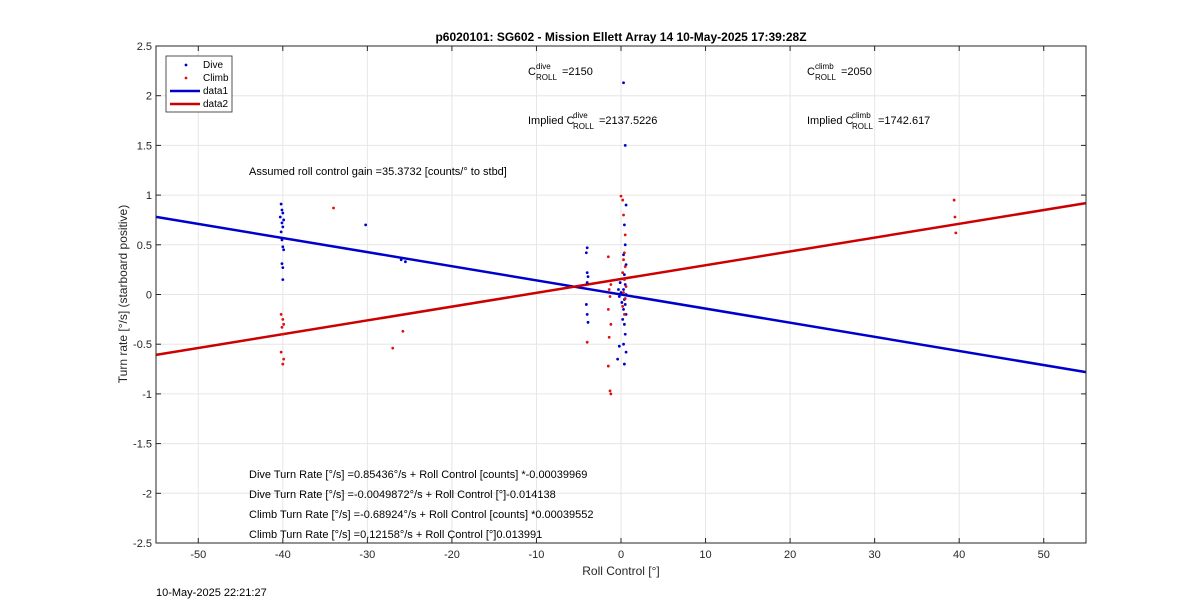 Image resolution: width=1200 pixels, height=611 pixels. I want to click on implied-dive-value: =2137.5226, so click(628, 121).